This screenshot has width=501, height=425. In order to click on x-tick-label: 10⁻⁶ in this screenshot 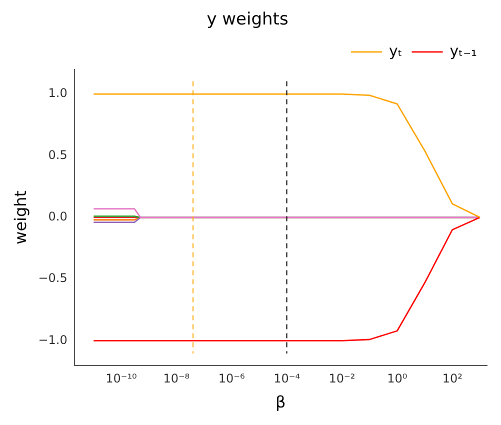, I will do `click(231, 379)`.